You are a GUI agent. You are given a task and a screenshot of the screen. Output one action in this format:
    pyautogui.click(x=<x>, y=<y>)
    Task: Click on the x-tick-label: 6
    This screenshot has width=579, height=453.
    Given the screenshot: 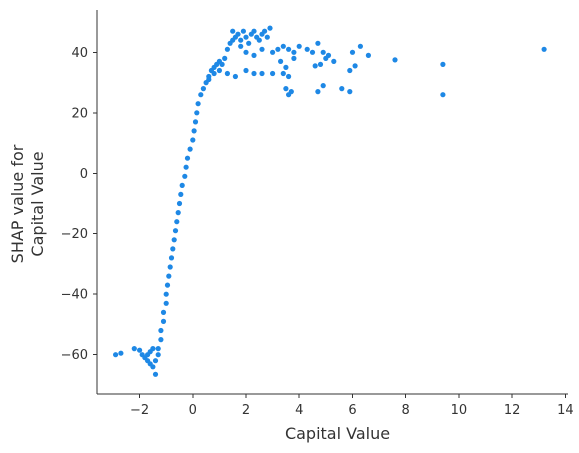 What is the action you would take?
    pyautogui.click(x=352, y=410)
    